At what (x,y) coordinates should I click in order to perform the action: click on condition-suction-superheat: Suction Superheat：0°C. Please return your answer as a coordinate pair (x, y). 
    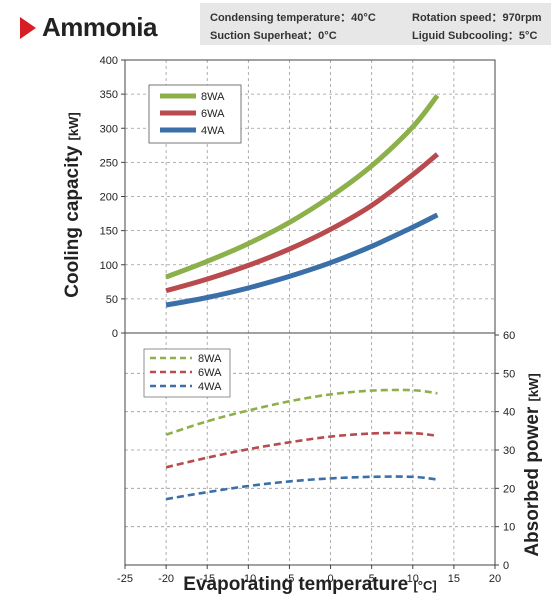
    Looking at the image, I should click on (273, 36).